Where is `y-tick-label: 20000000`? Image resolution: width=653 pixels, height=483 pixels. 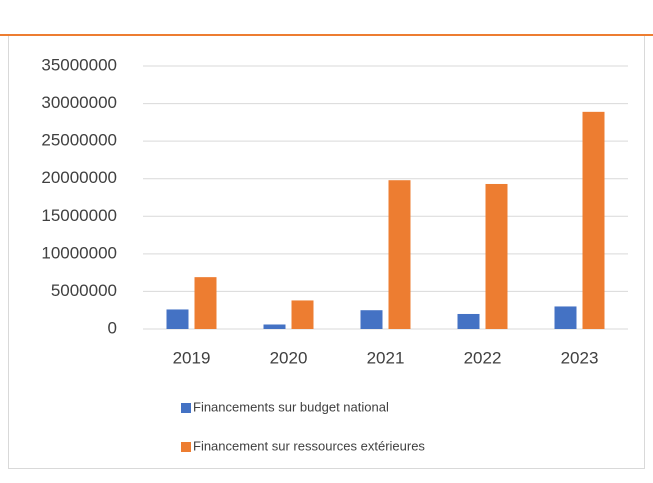 y-tick-label: 20000000 is located at coordinates (79, 177).